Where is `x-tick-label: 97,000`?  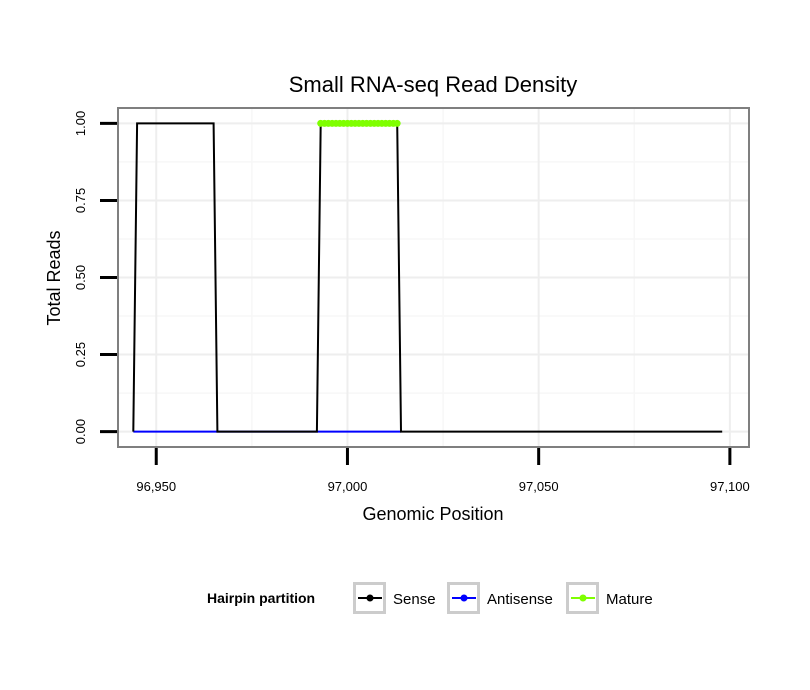
x-tick-label: 97,000 is located at coordinates (348, 486).